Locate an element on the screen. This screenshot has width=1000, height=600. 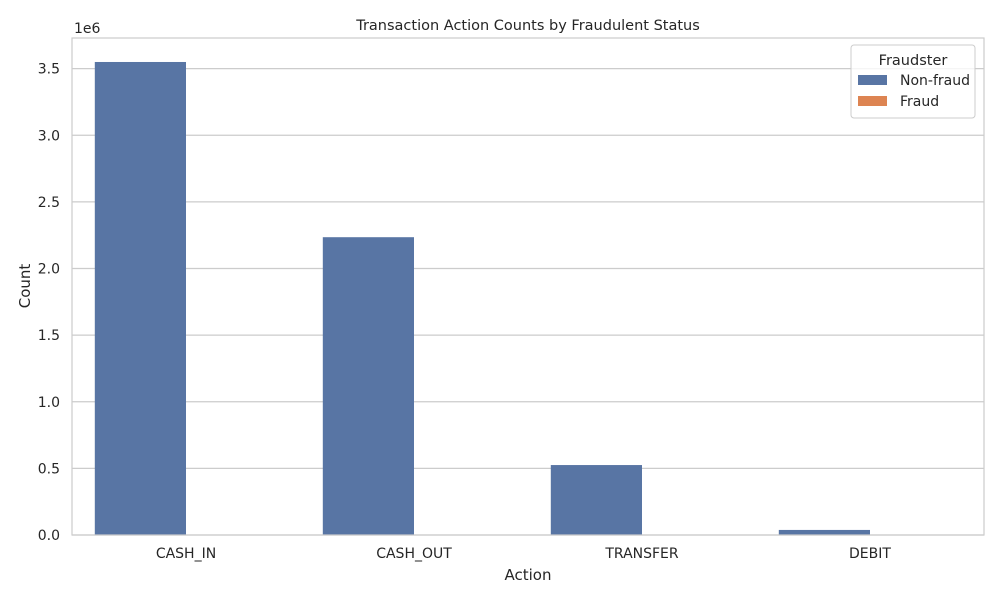
y-offset-label: 1e6 is located at coordinates (87, 29).